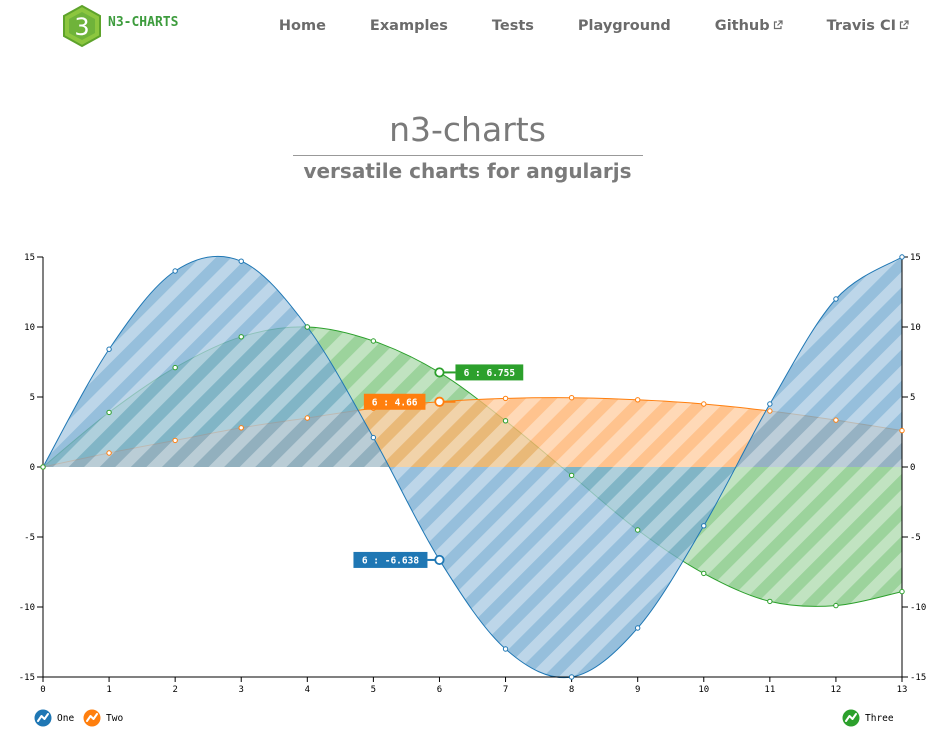  What do you see at coordinates (915, 258) in the screenshot?
I see `y-tick-label-right: 15` at bounding box center [915, 258].